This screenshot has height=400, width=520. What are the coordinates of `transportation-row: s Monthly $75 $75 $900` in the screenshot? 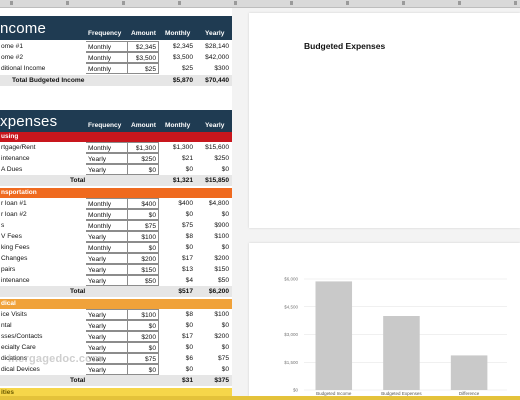 It's located at (116, 225).